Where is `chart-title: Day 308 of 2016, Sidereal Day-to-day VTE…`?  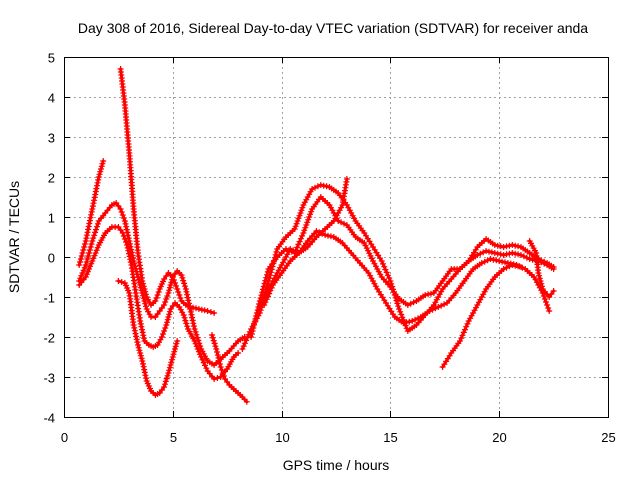 chart-title: Day 308 of 2016, Sidereal Day-to-day VTE… is located at coordinates (333, 28).